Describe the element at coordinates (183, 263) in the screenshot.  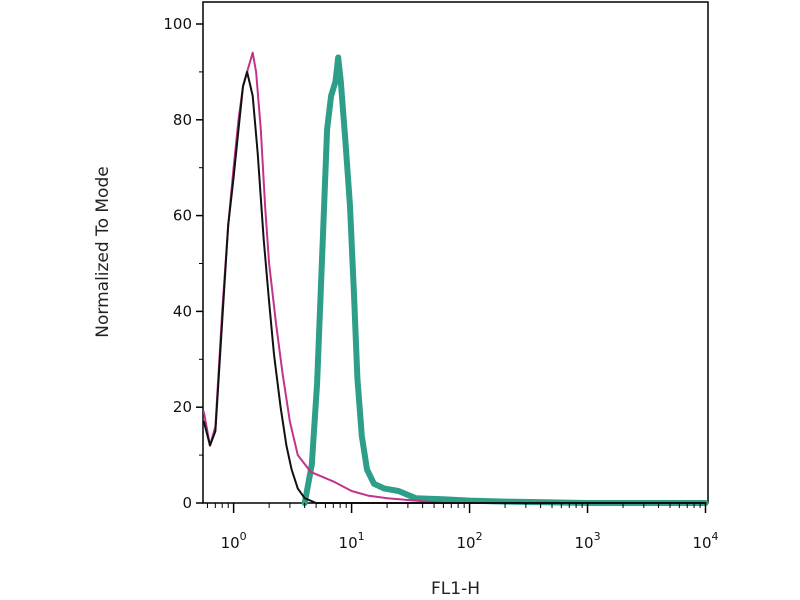
I see `y-axis-ticks: 0 20 40 60 80 100` at that location.